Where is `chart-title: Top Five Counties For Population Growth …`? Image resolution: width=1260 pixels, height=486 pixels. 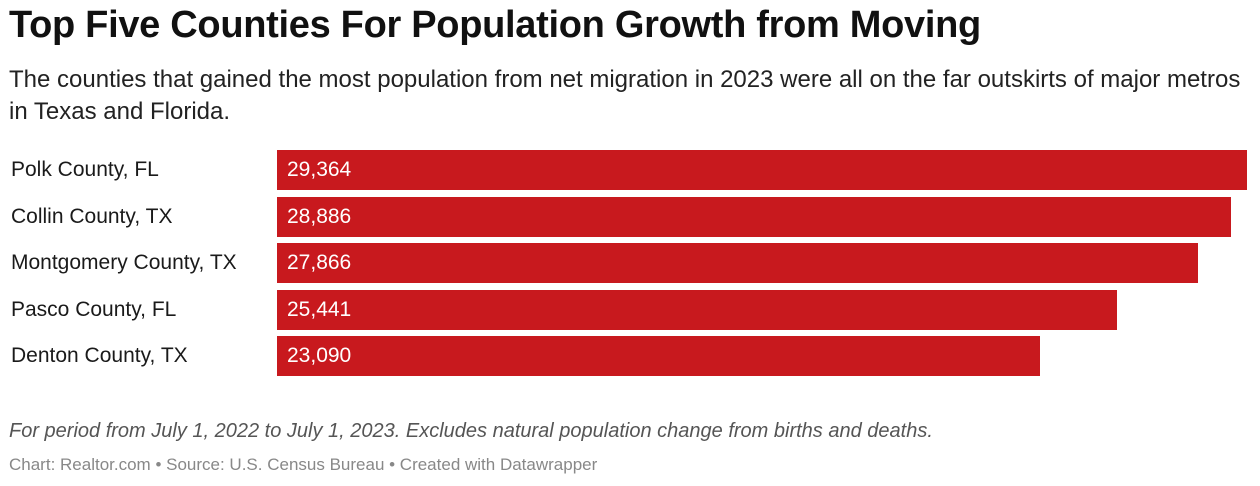
chart-title: Top Five Counties For Population Growth … is located at coordinates (495, 25).